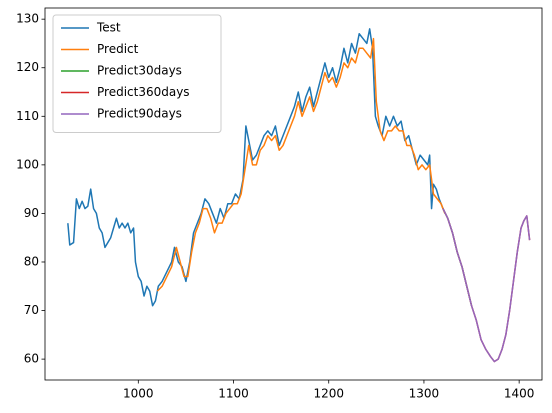 The height and width of the screenshot is (413, 552). Describe the element at coordinates (138, 394) in the screenshot. I see `x-tick-label: 1000` at that location.